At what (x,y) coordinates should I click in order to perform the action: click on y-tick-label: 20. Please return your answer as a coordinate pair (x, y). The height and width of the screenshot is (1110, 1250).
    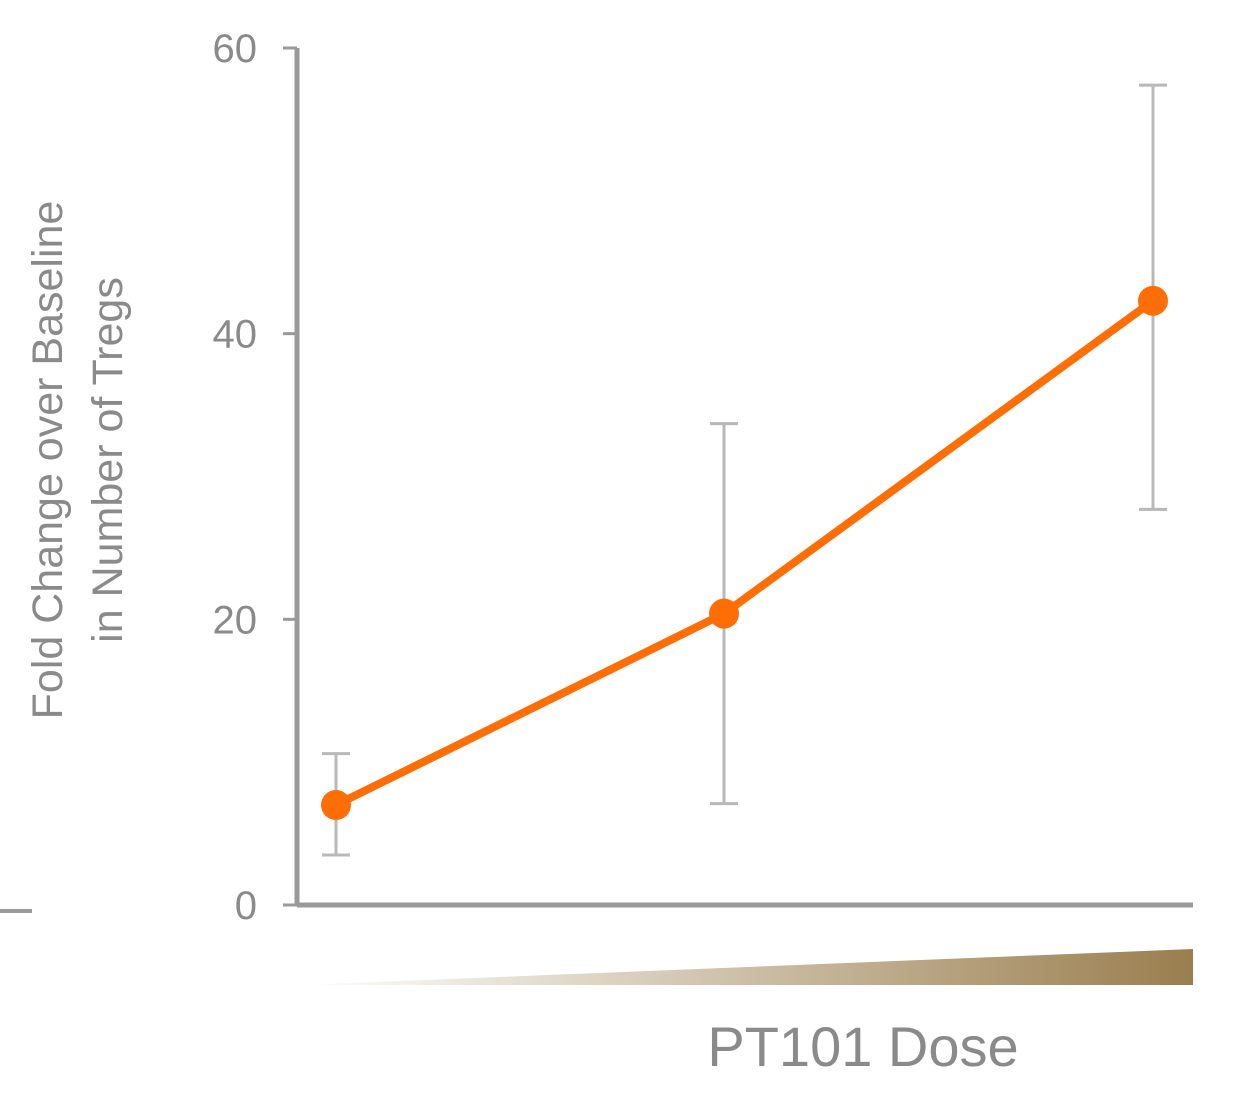
    Looking at the image, I should click on (235, 620).